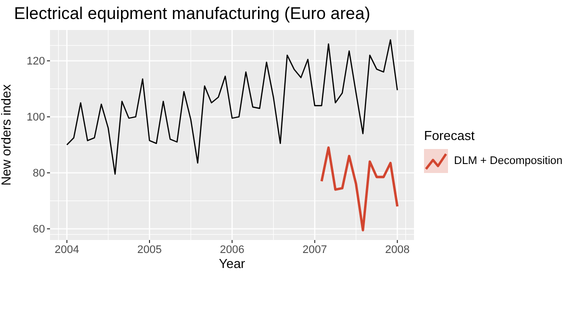 This screenshot has width=587, height=310. I want to click on x-tick-label: 2007, so click(314, 250).